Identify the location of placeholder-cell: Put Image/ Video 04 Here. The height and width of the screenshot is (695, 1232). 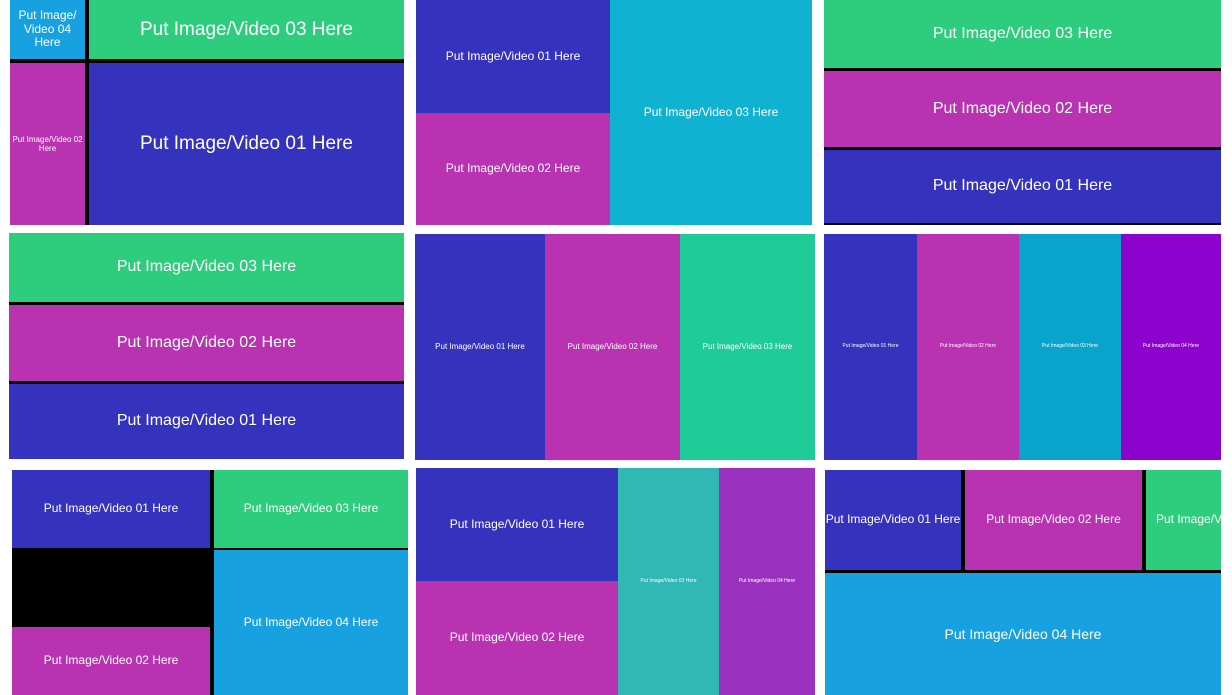
(47, 29).